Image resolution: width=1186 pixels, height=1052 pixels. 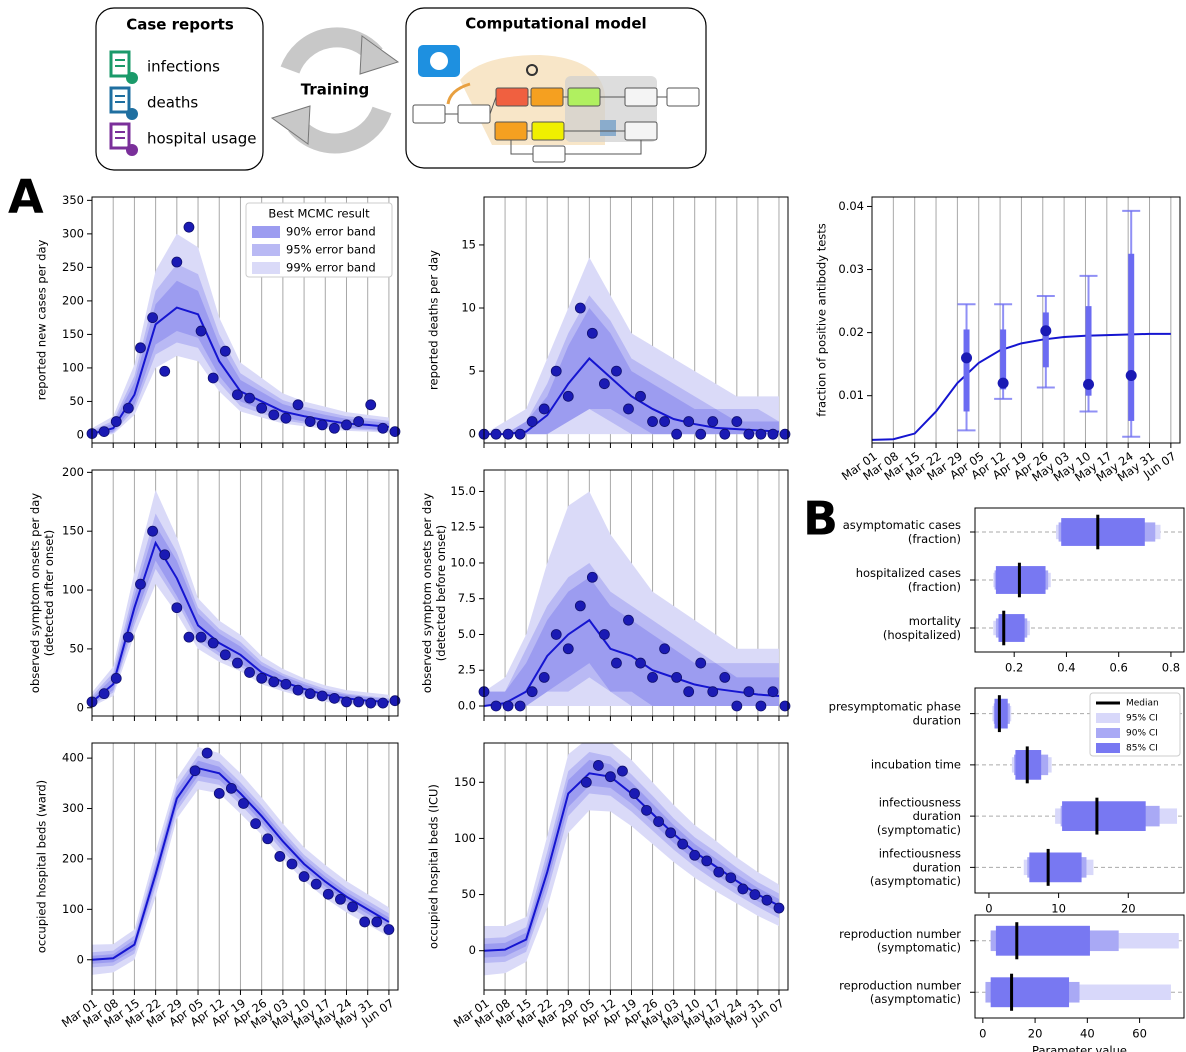 What do you see at coordinates (1142, 734) in the screenshot?
I see `legend-label: 90% CI` at bounding box center [1142, 734].